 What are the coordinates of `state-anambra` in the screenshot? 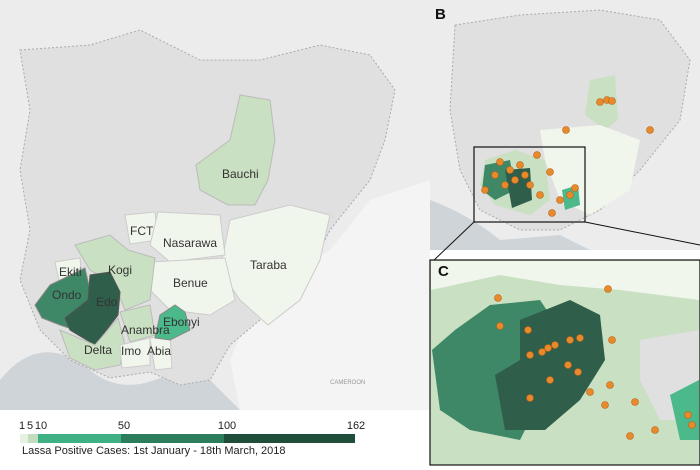 It's located at (137, 323).